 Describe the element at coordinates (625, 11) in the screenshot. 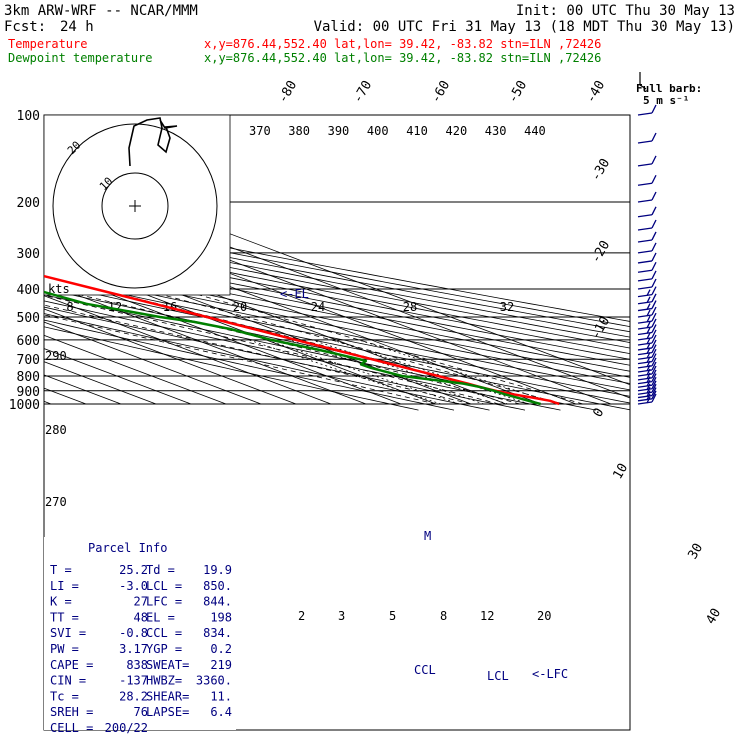

I see `init-time: Init: 00 UTC Thu 30 May 13` at that location.